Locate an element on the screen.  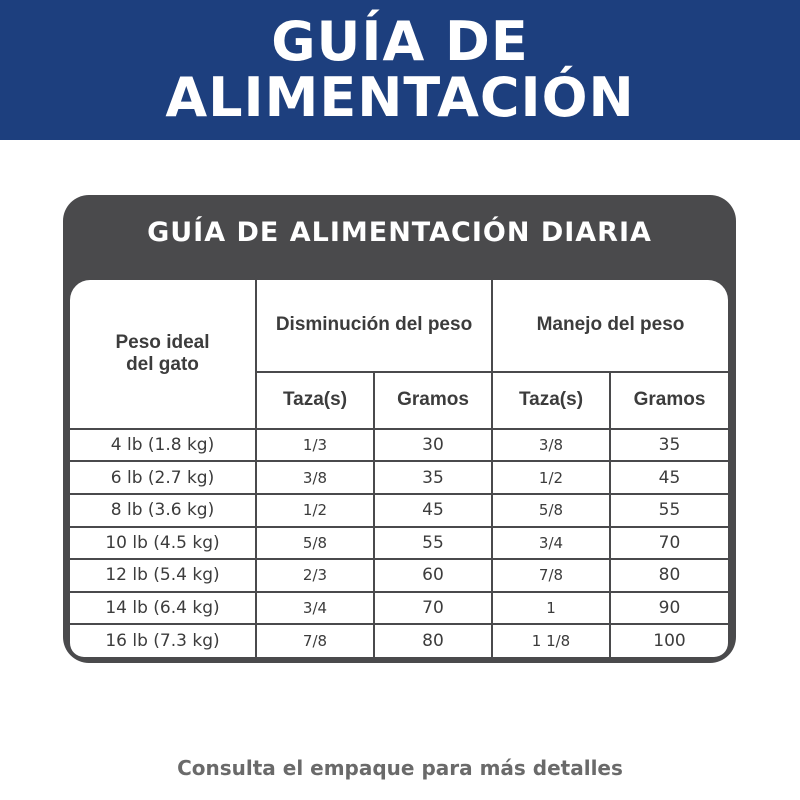
cell-loss-cups: 2/3 is located at coordinates (315, 575).